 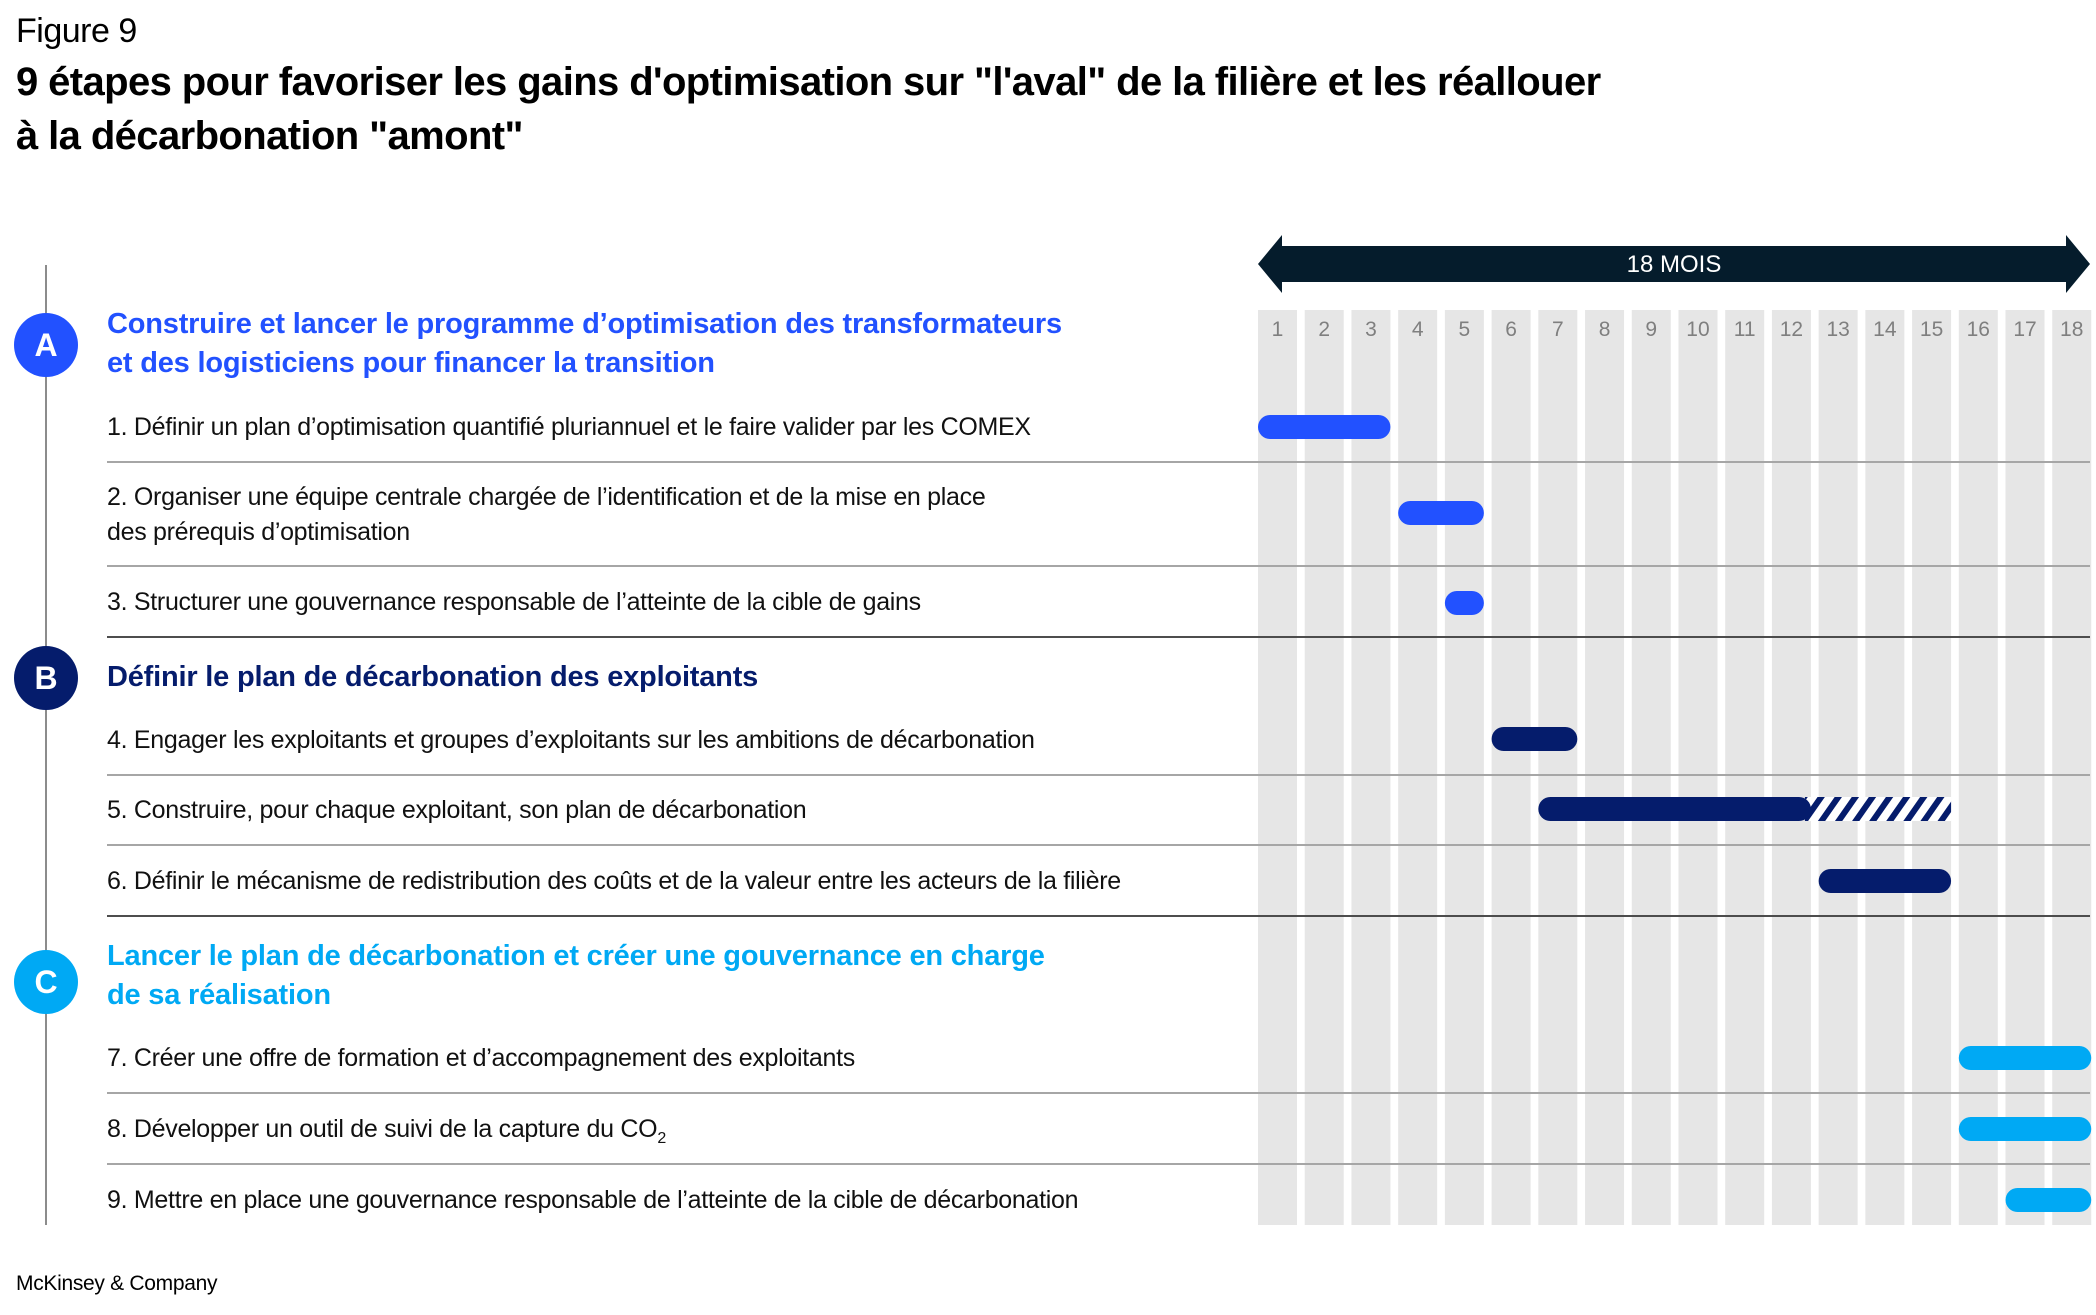 I want to click on task-6-bar, so click(x=1885, y=881).